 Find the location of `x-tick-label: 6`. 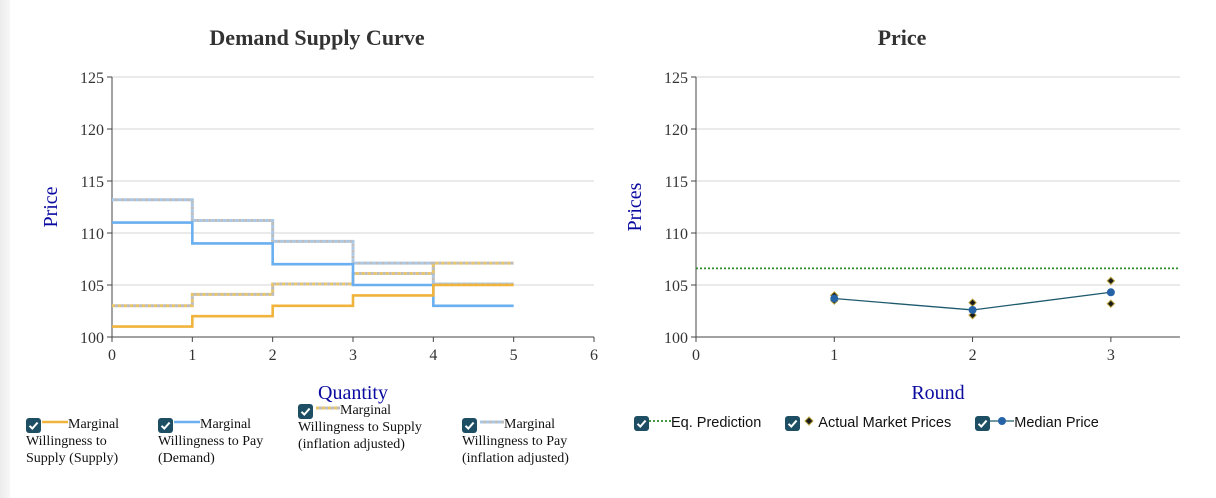

x-tick-label: 6 is located at coordinates (594, 355).